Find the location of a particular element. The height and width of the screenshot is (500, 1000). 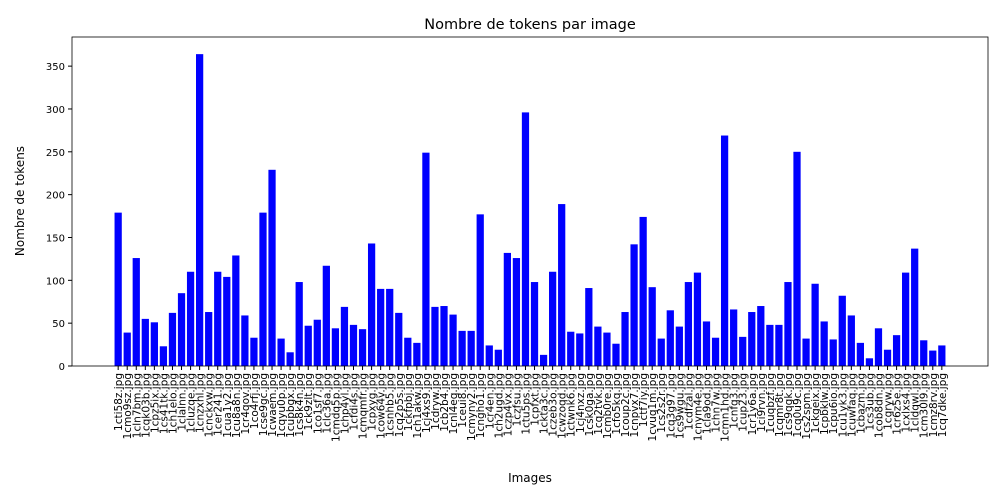

y-tick-label: 250 is located at coordinates (55, 153).